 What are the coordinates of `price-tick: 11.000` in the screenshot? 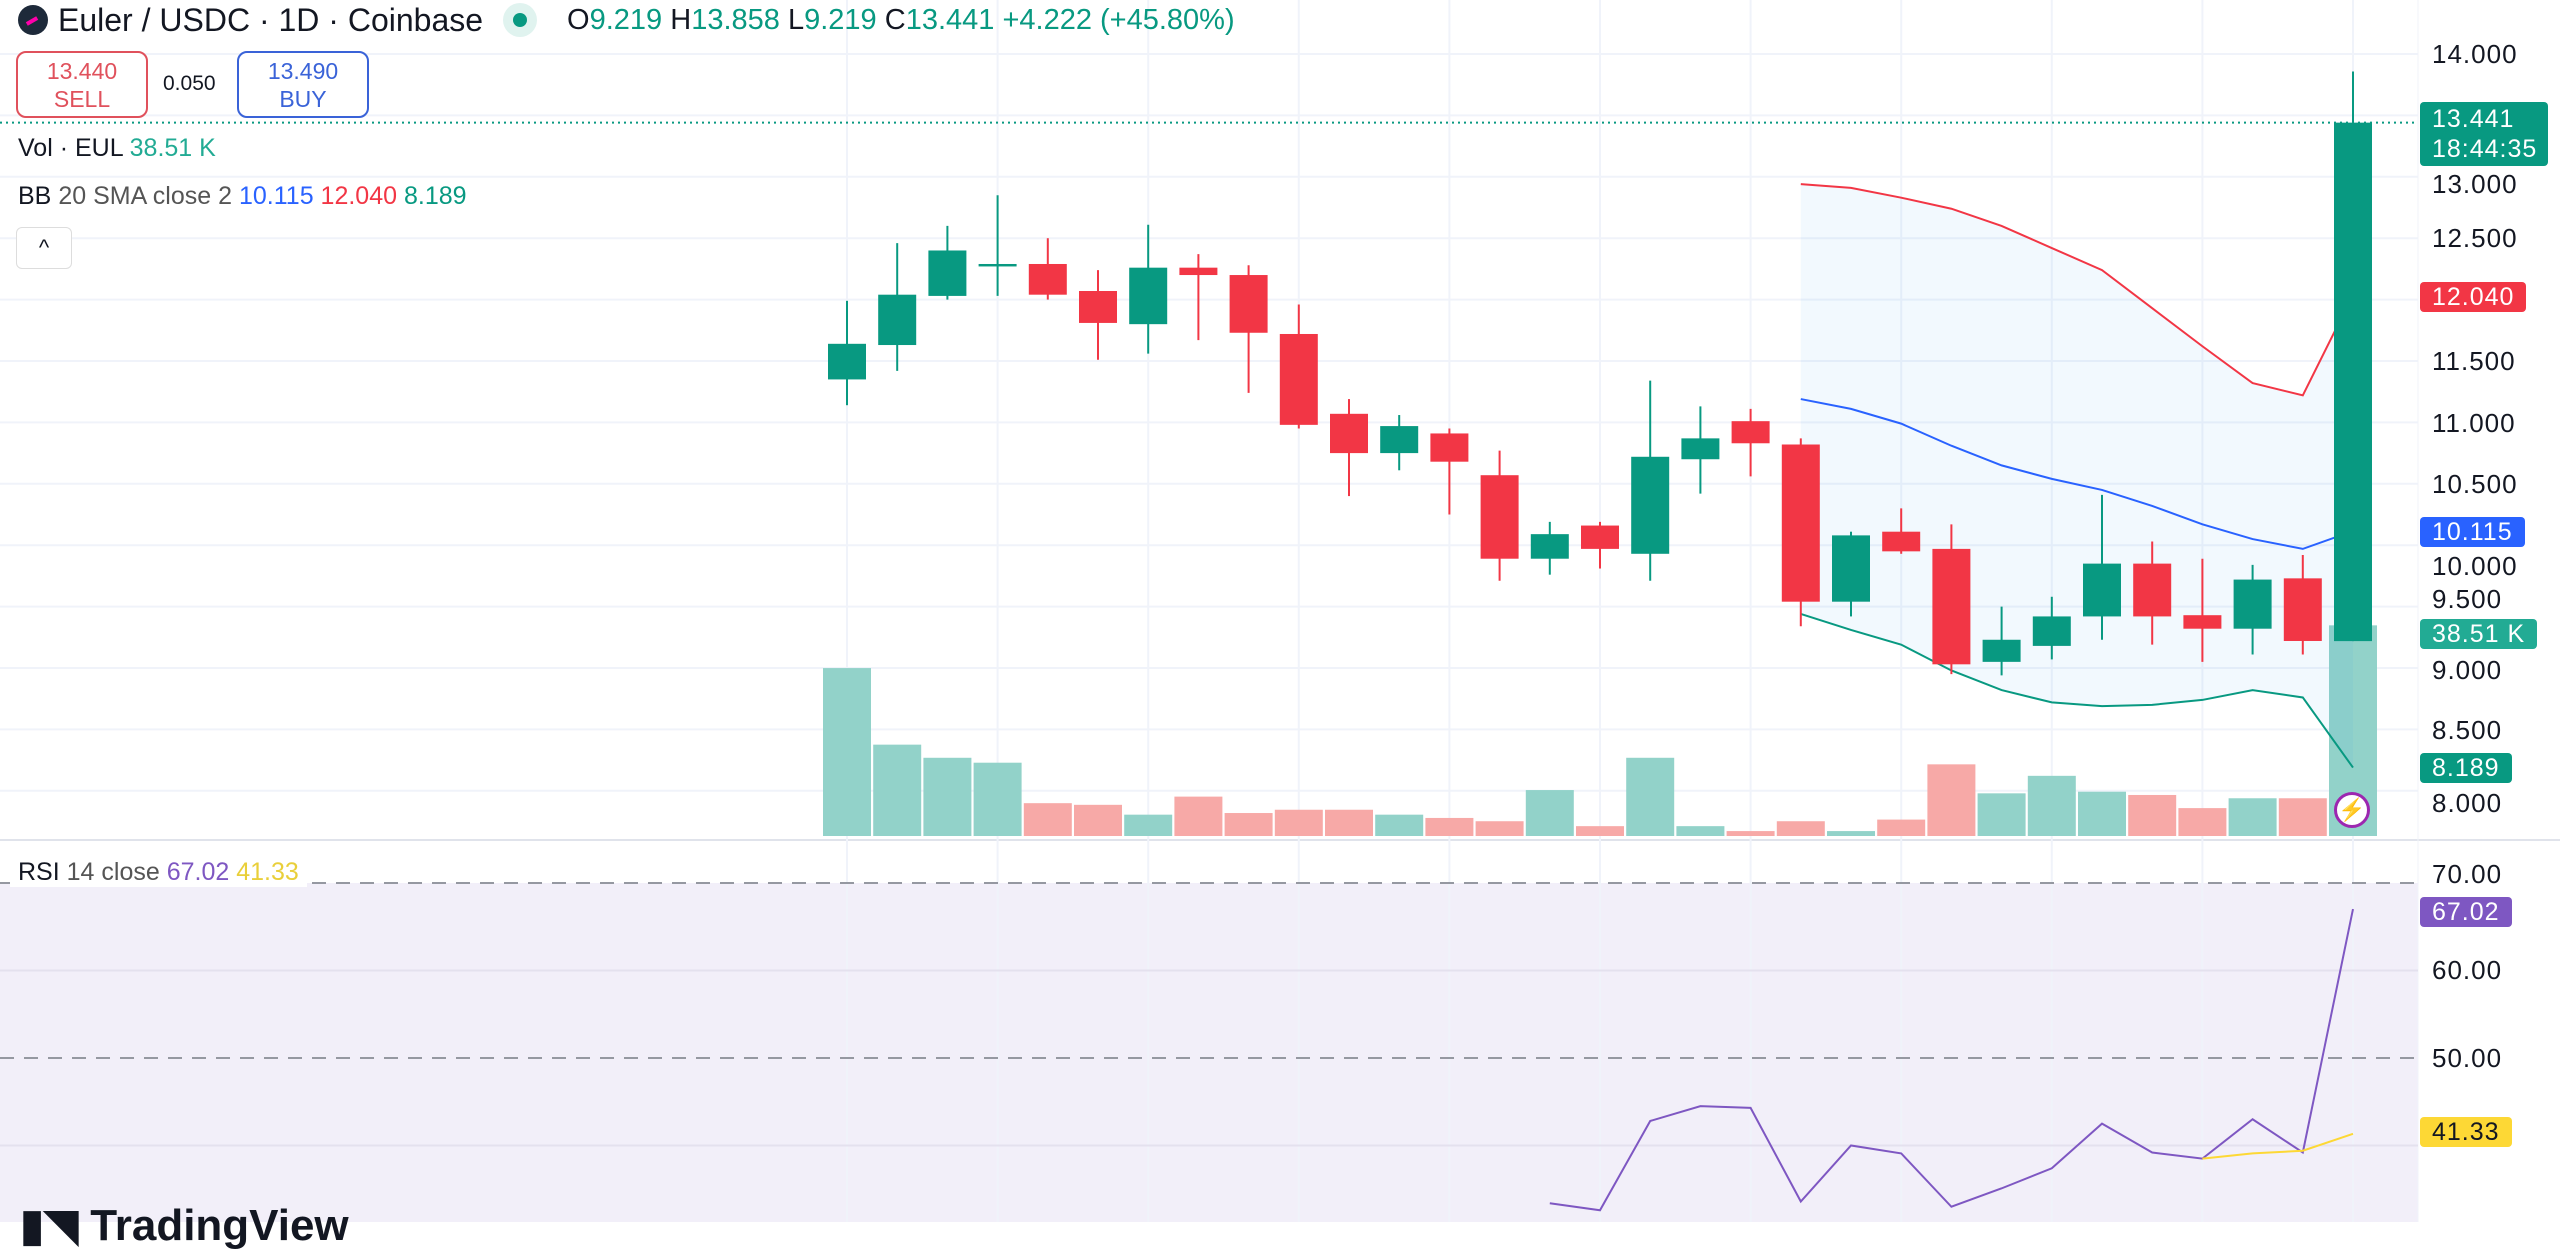 It's located at (2474, 423).